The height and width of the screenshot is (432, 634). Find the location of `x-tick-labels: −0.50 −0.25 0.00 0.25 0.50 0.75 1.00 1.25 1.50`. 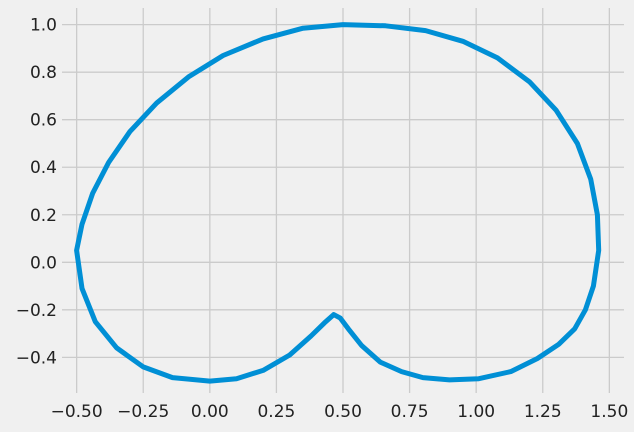

x-tick-labels: −0.50 −0.25 0.00 0.25 0.50 0.75 1.00 1.25 1.50 is located at coordinates (340, 412).